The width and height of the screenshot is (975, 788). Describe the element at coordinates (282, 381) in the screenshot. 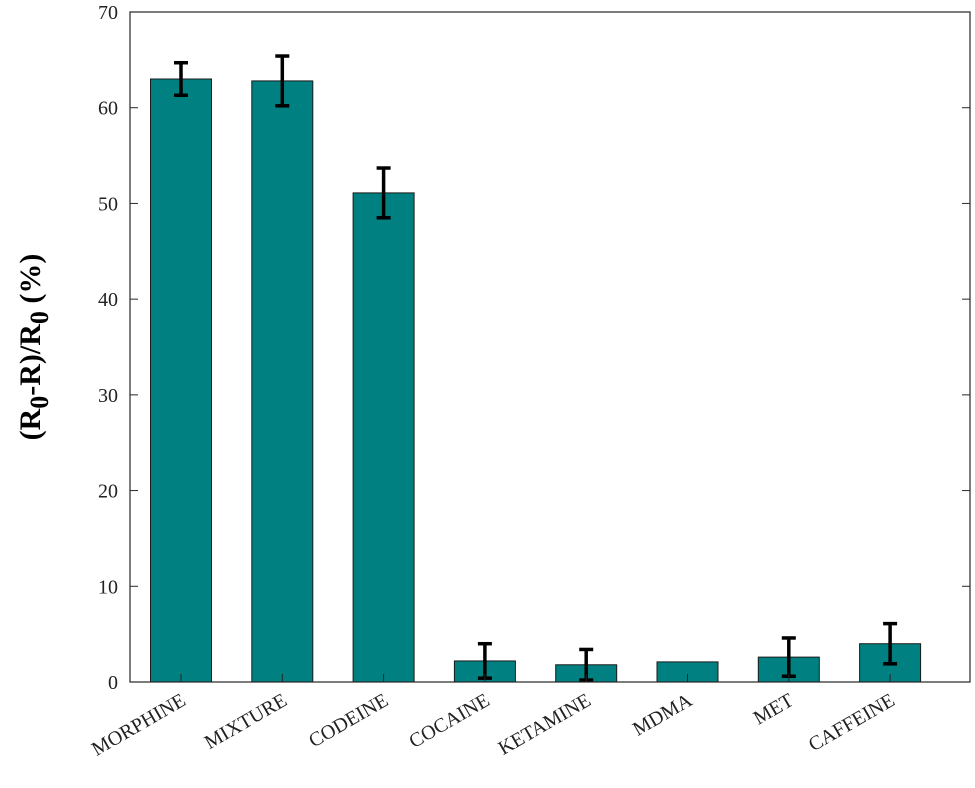

I see `bar-mixture` at that location.